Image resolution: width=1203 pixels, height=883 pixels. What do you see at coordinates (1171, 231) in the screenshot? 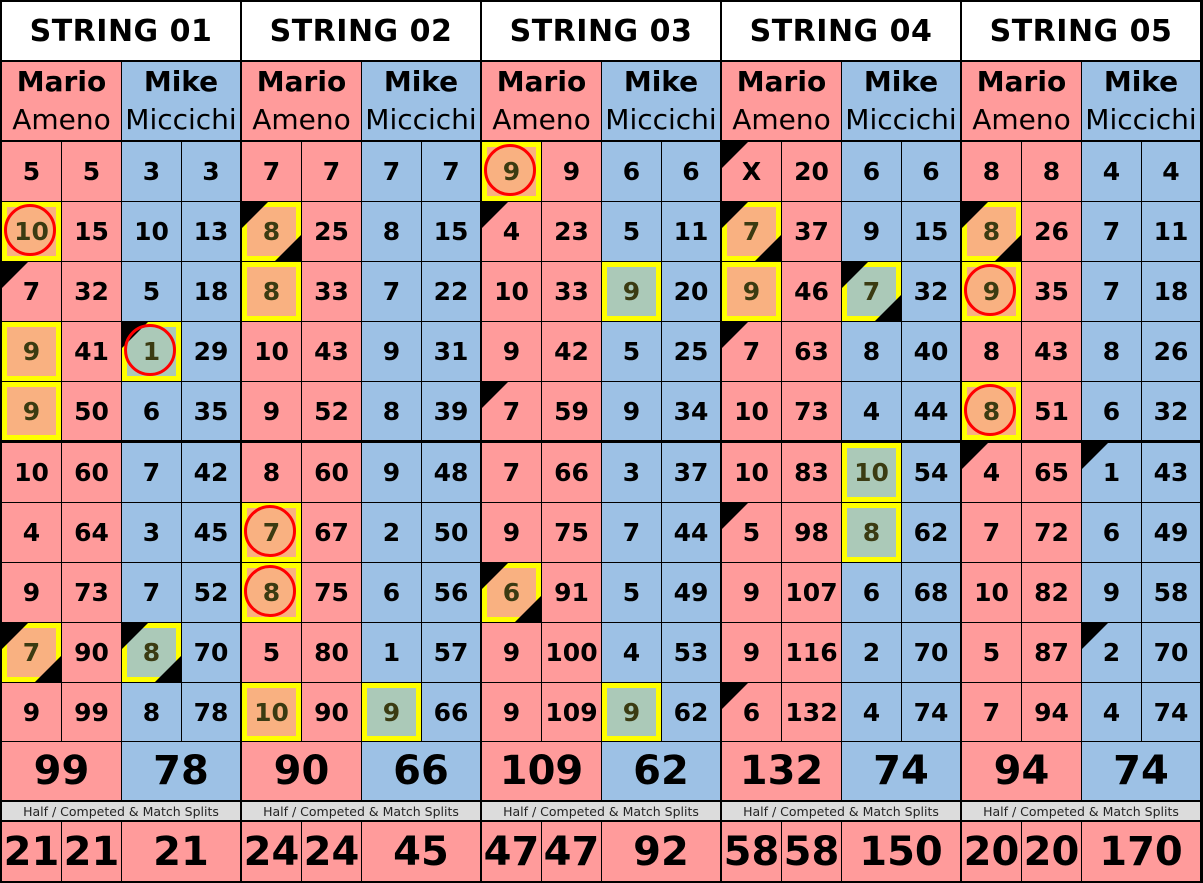
I see `frame-running-total: 11` at bounding box center [1171, 231].